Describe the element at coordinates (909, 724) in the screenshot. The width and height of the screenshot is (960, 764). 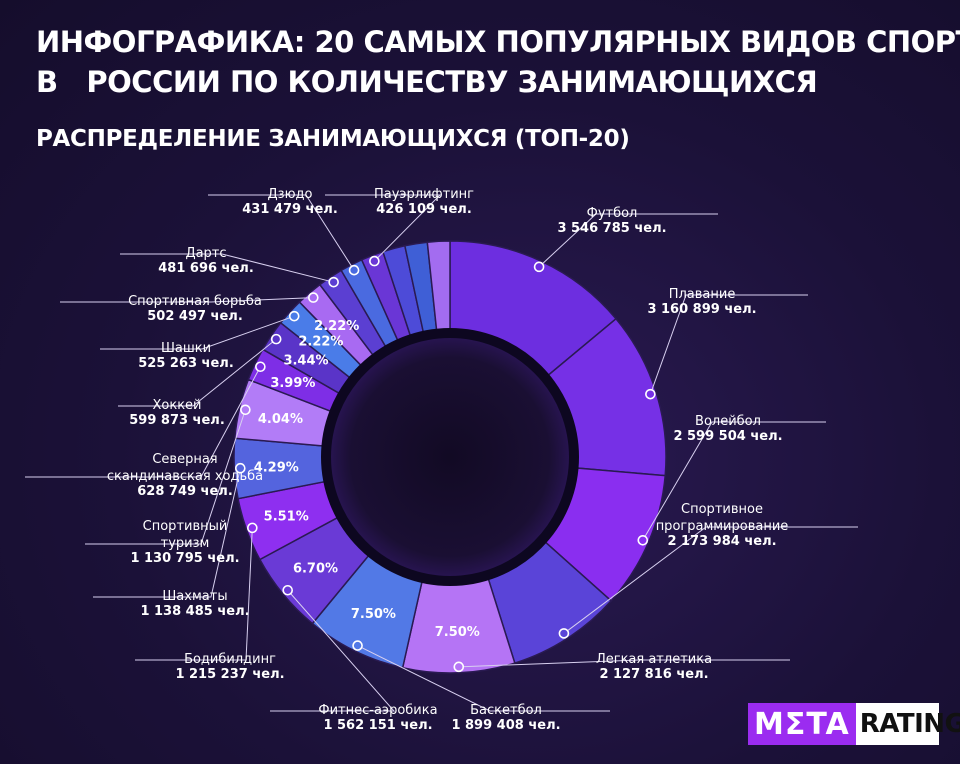
I see `logo-ratings: RATINGS` at that location.